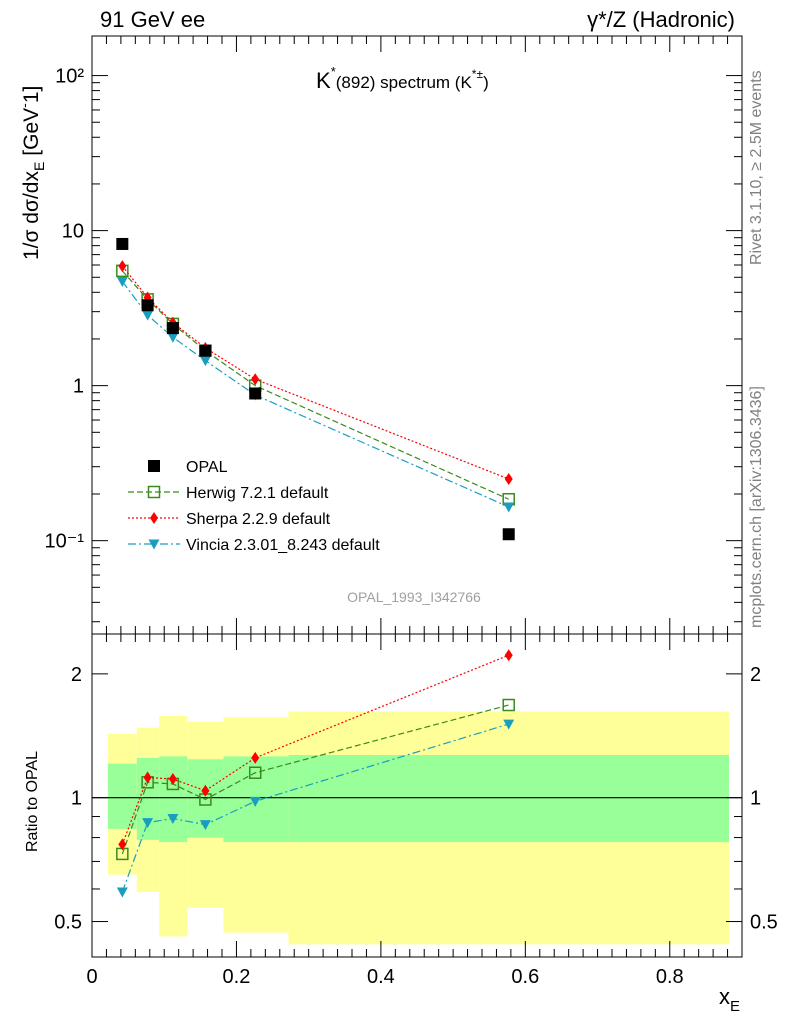 This screenshot has width=786, height=1024. Describe the element at coordinates (258, 519) in the screenshot. I see `sherpa-2-2-9-default-legend-label: Sherpa 2.2.9 default` at that location.